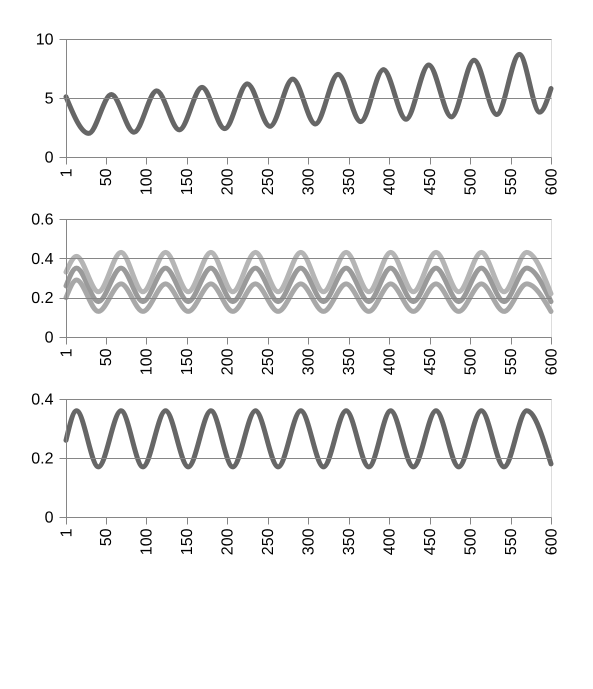  What do you see at coordinates (45, 40) in the screenshot?
I see `y-tick-label: 10` at bounding box center [45, 40].